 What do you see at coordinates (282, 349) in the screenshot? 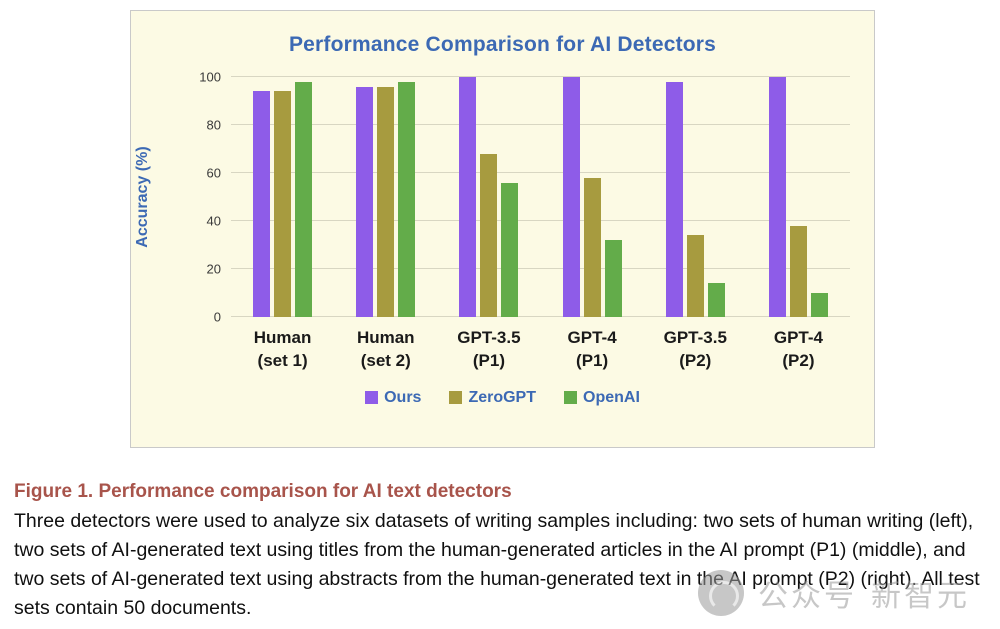
I see `x-tick-label: Human (set 1)` at bounding box center [282, 349].